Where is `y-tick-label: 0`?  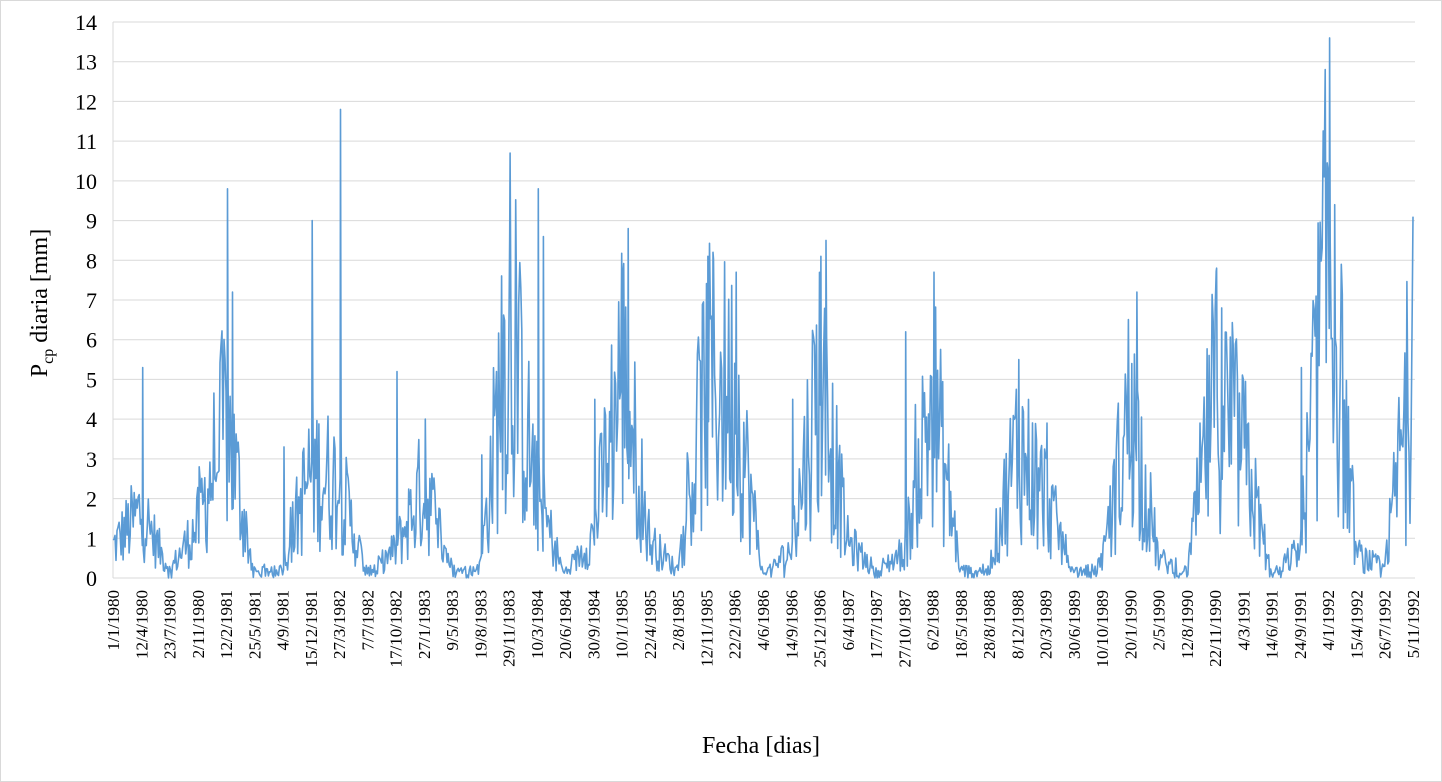
y-tick-label: 0 is located at coordinates (91, 578).